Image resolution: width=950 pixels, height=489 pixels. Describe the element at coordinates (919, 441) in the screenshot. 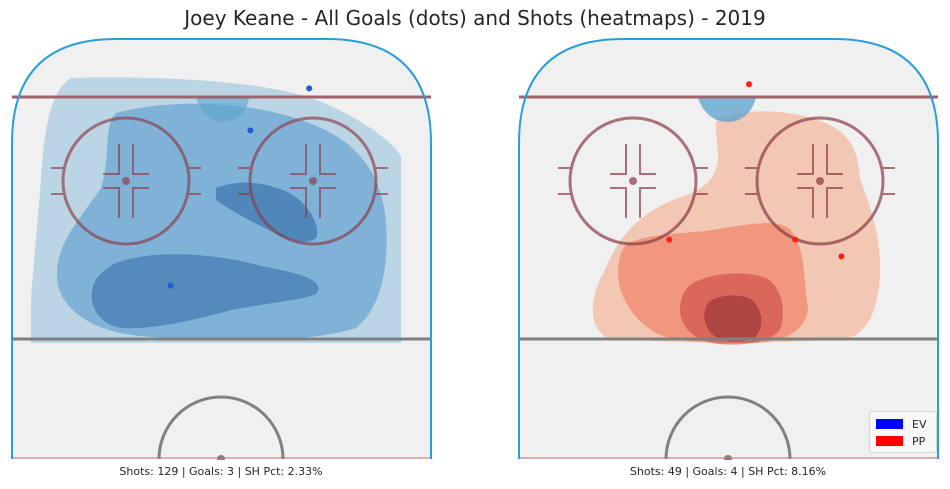

I see `legend-label-pp: PP` at that location.